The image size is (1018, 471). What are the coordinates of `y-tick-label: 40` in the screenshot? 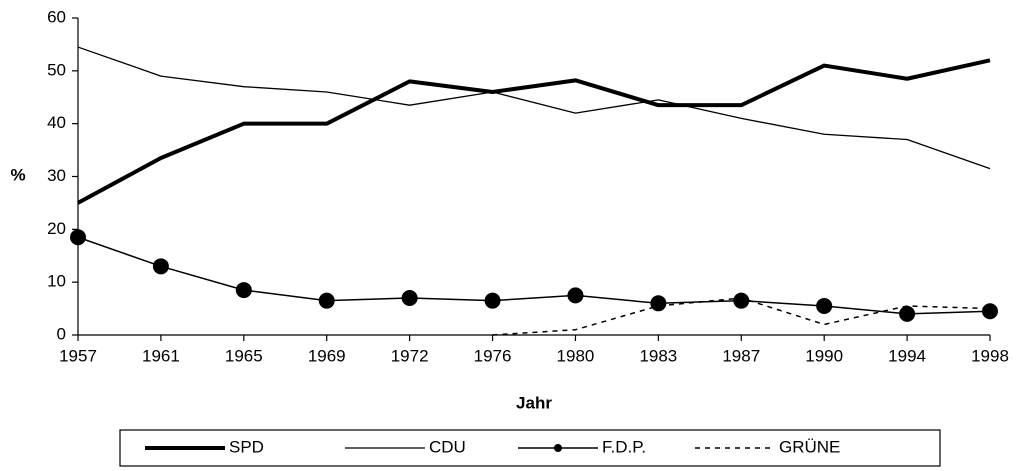 It's located at (56, 122).